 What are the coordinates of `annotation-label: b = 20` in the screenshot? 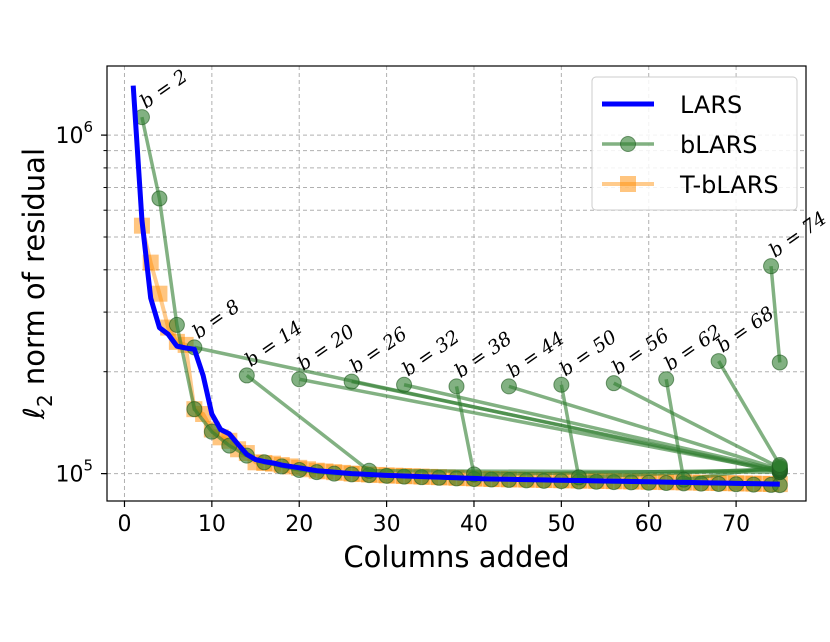 It's located at (325, 347).